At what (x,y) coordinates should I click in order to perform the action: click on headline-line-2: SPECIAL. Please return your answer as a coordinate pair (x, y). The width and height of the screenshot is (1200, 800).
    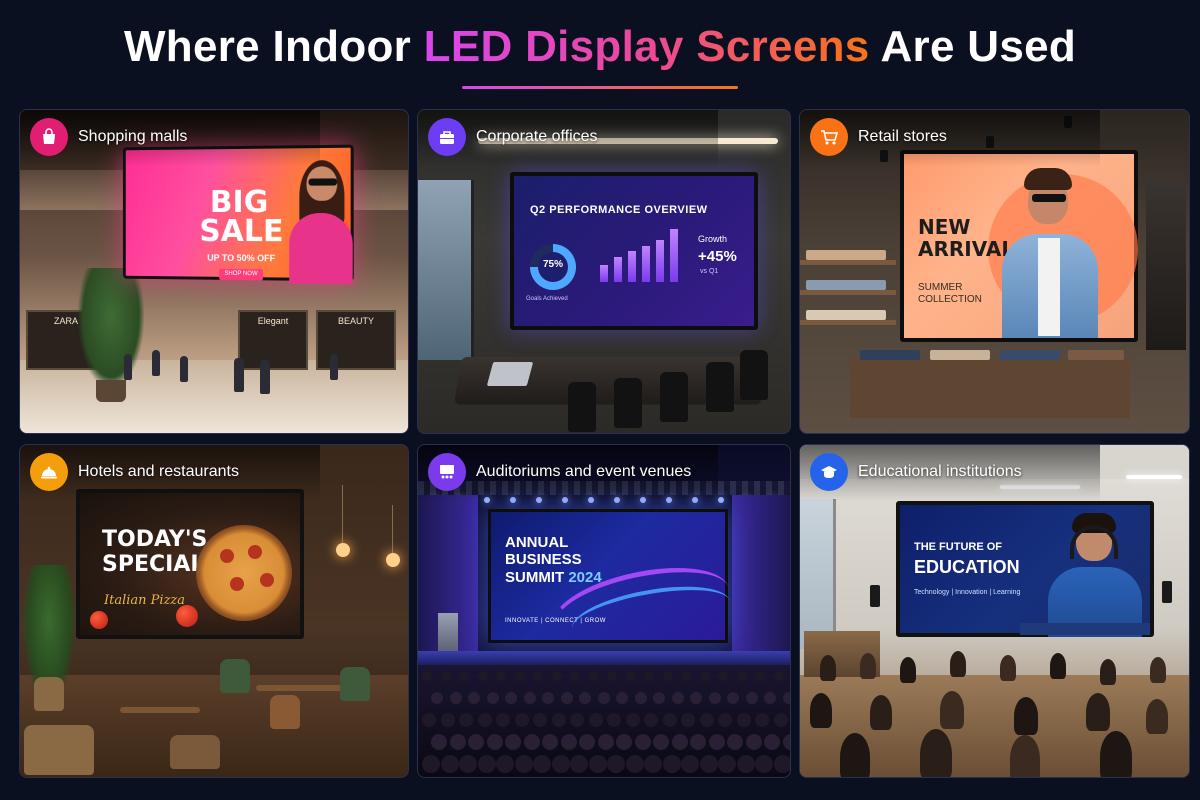
    Looking at the image, I should click on (153, 565).